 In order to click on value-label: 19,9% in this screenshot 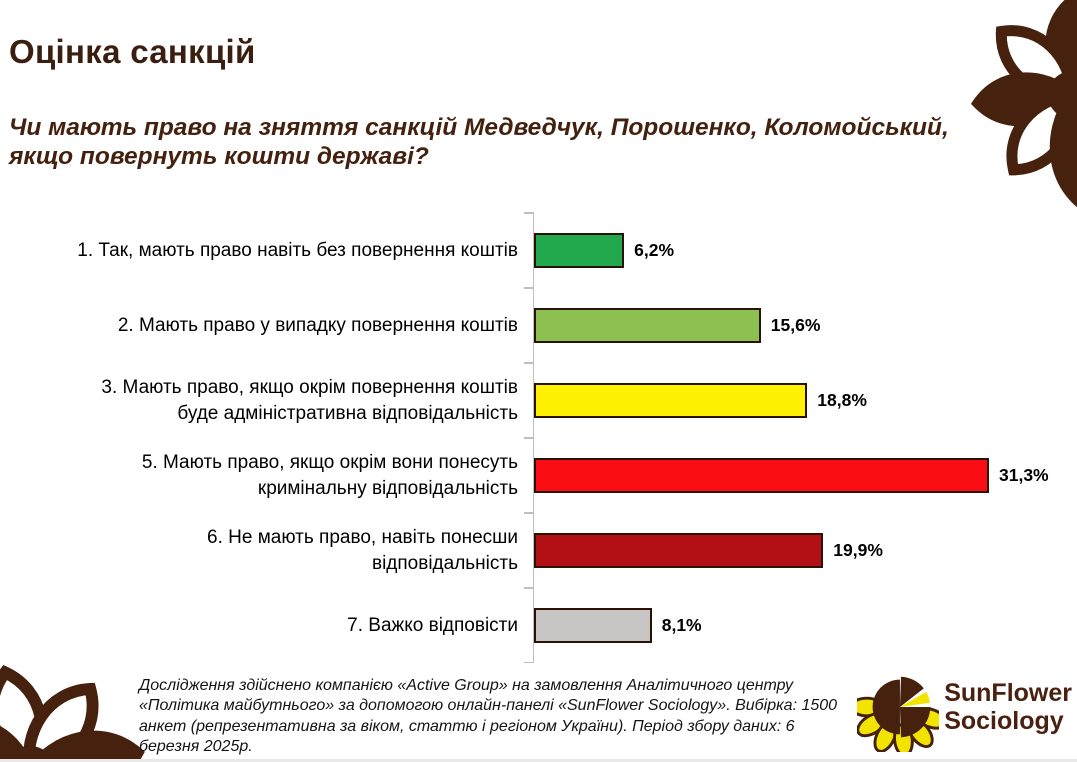, I will do `click(858, 550)`.